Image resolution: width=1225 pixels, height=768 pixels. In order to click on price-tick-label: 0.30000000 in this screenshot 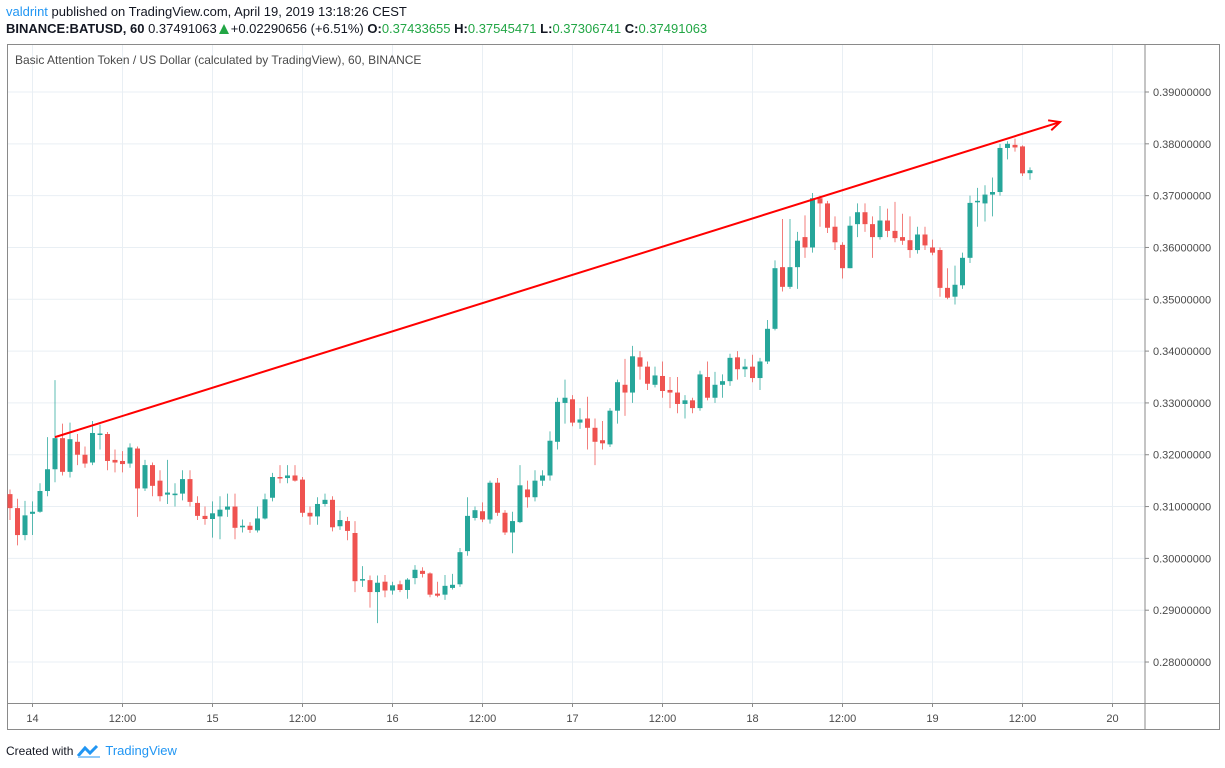, I will do `click(1182, 559)`.